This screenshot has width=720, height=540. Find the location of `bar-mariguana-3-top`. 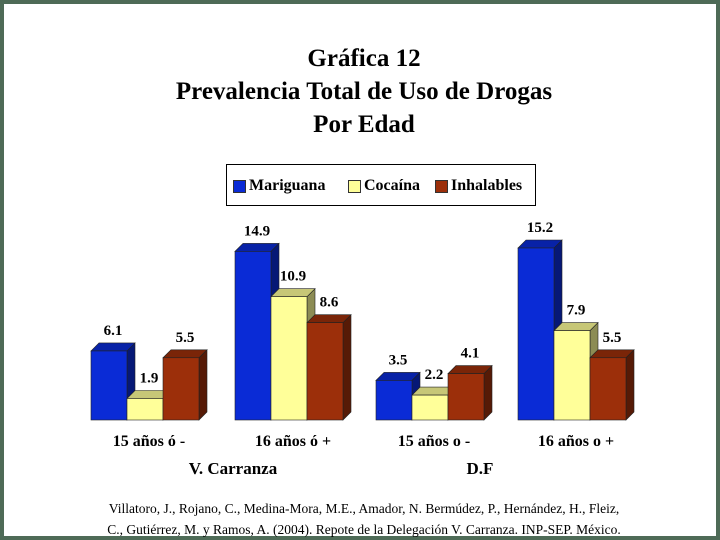

bar-mariguana-3-top is located at coordinates (398, 376).